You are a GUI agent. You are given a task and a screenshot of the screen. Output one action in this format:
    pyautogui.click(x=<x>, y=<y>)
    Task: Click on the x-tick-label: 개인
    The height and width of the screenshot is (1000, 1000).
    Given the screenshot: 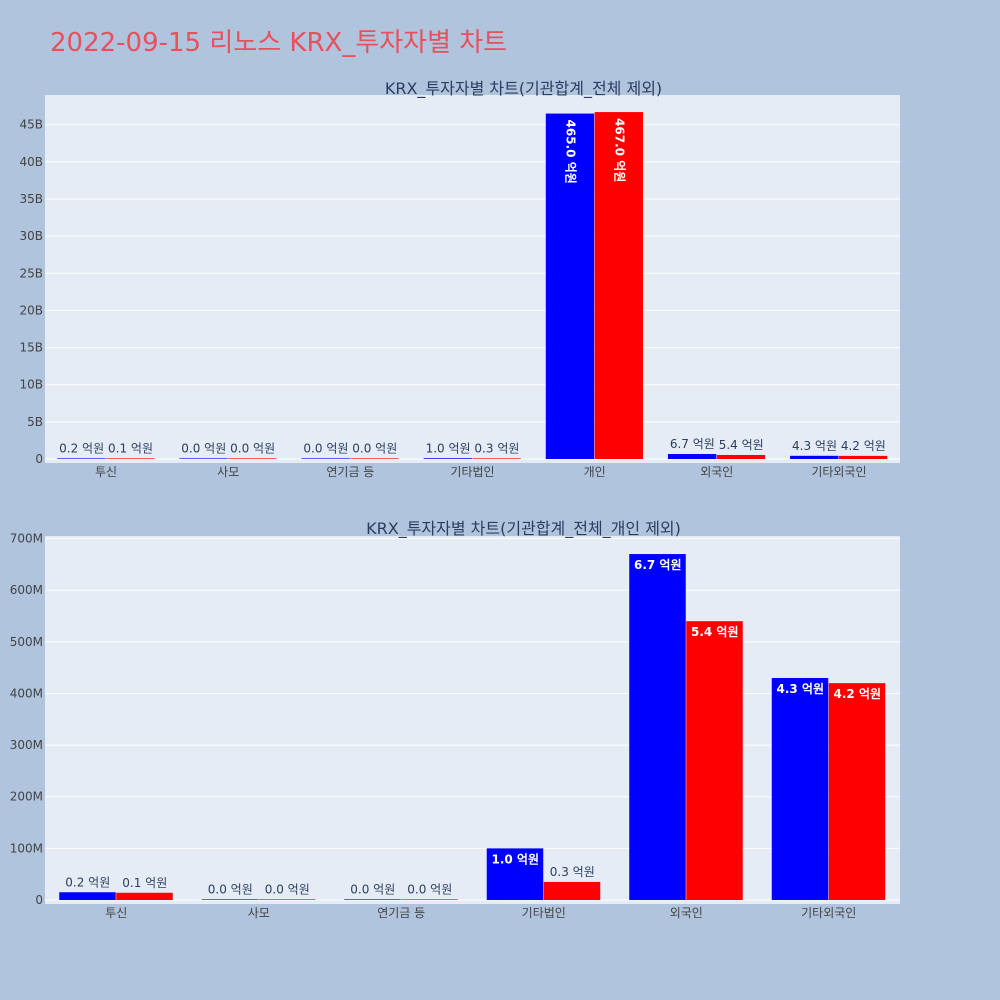 What is the action you would take?
    pyautogui.click(x=595, y=472)
    